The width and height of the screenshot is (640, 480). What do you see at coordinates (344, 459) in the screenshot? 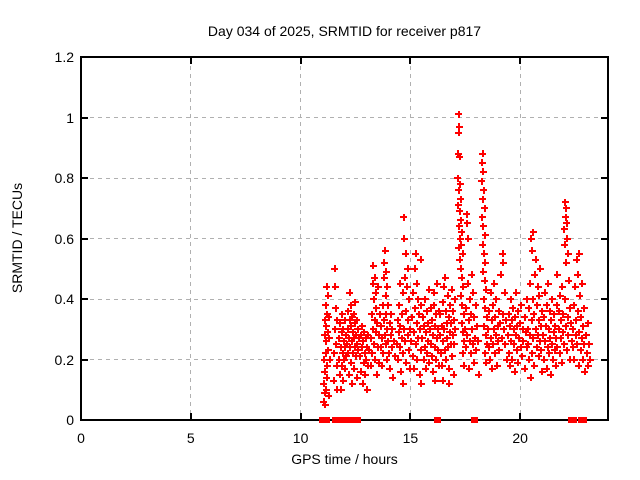
I see `x-axis-label: GPS time / hours` at bounding box center [344, 459].